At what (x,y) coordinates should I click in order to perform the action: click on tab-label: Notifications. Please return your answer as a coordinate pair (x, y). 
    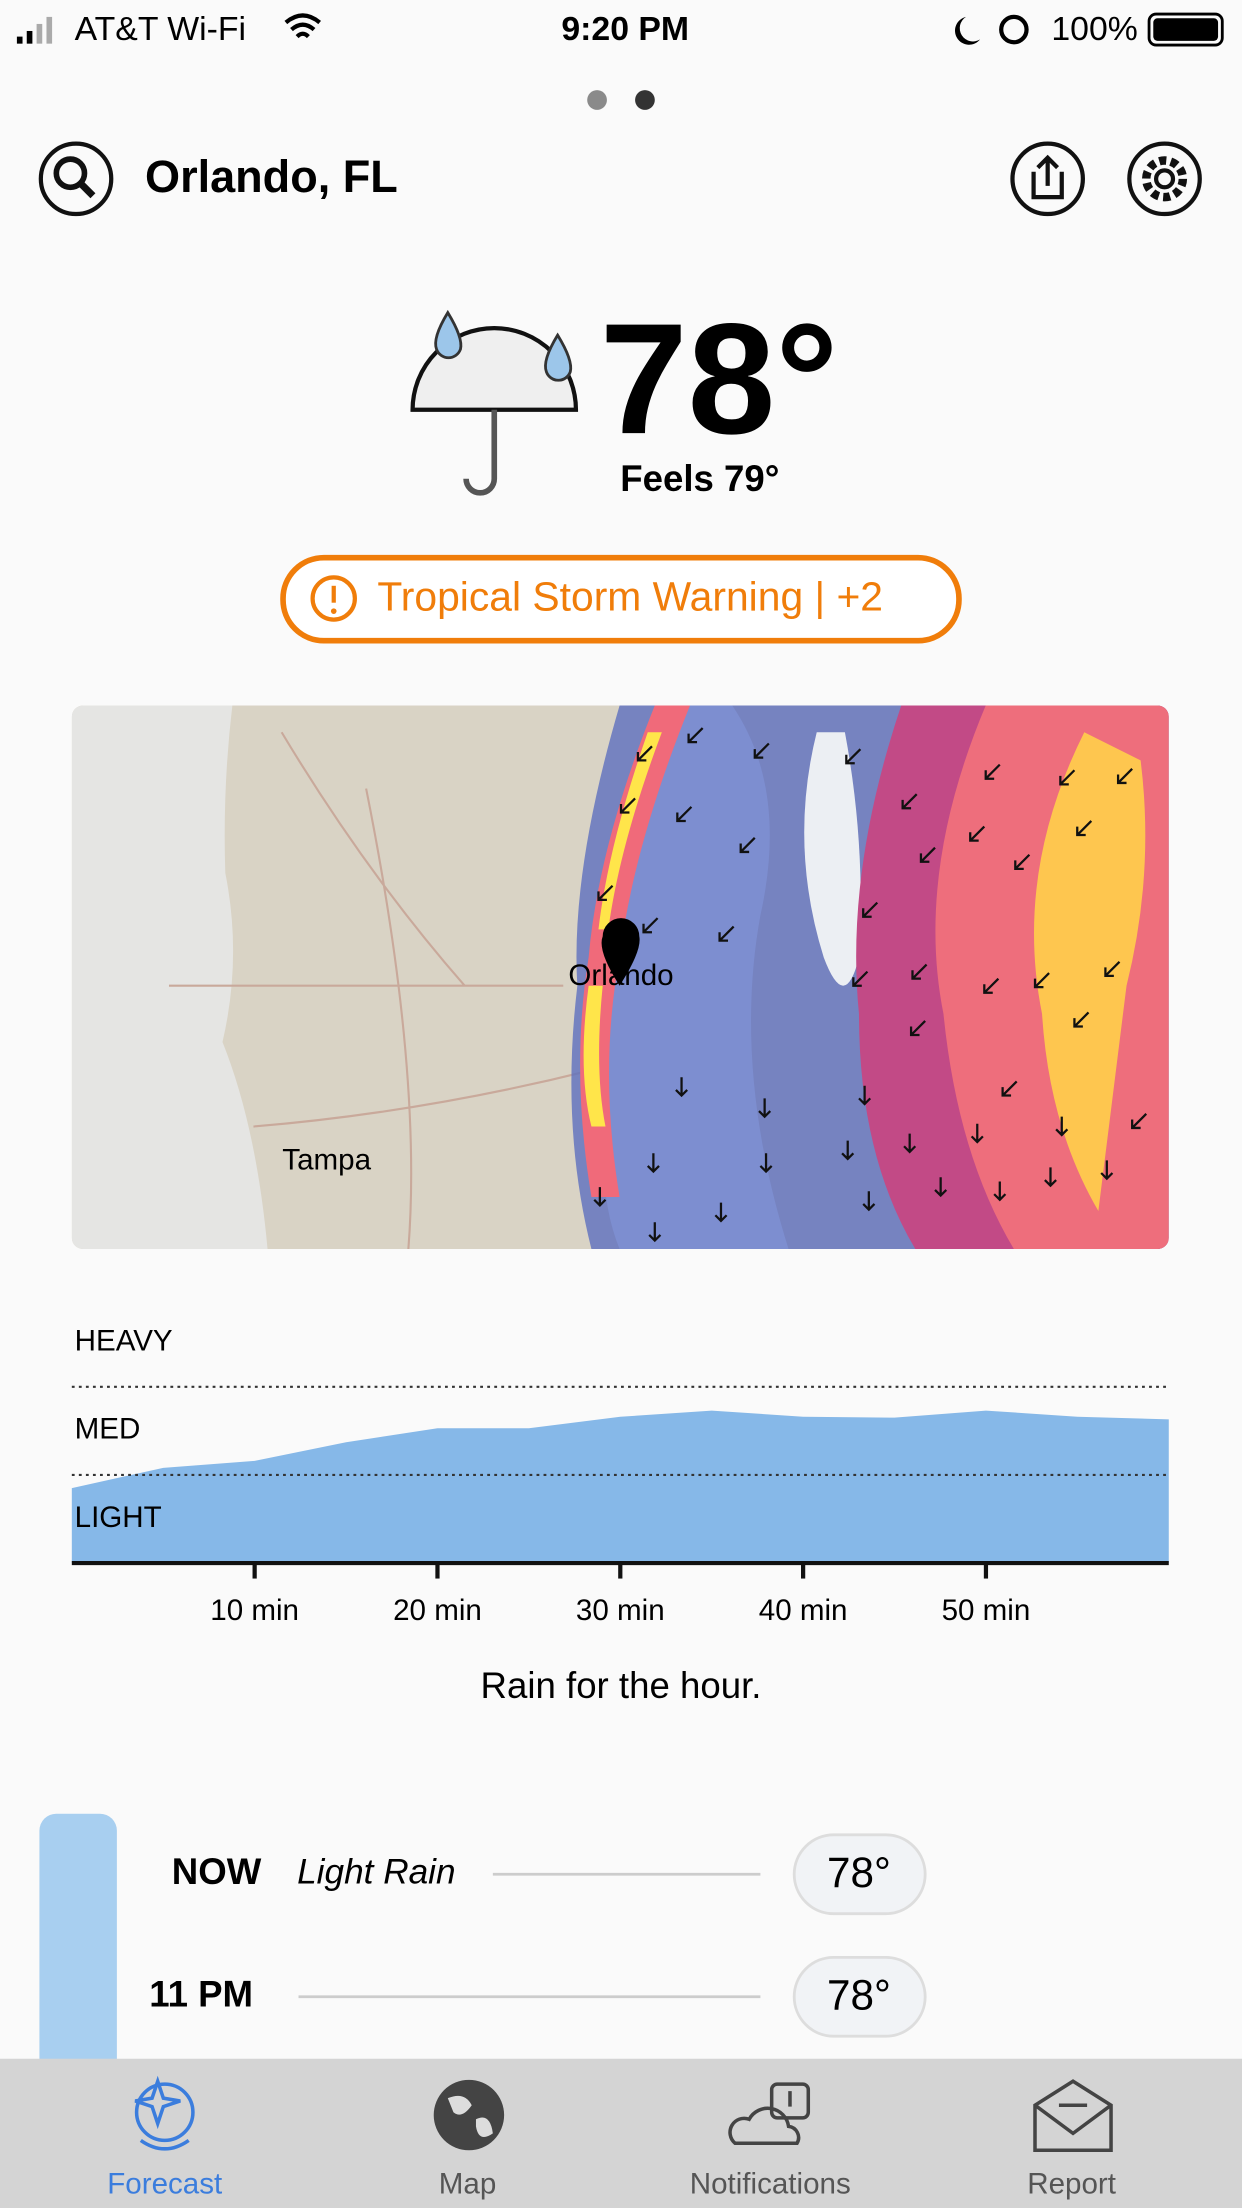
    Looking at the image, I should click on (770, 2183).